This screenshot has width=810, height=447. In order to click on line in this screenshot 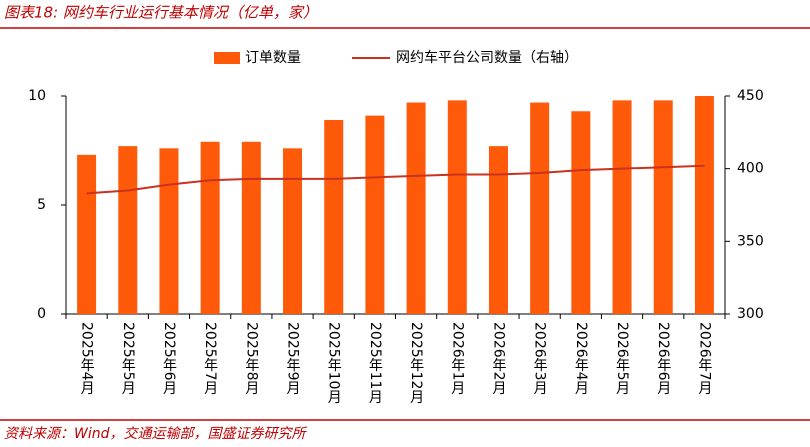, I will do `click(395, 179)`.